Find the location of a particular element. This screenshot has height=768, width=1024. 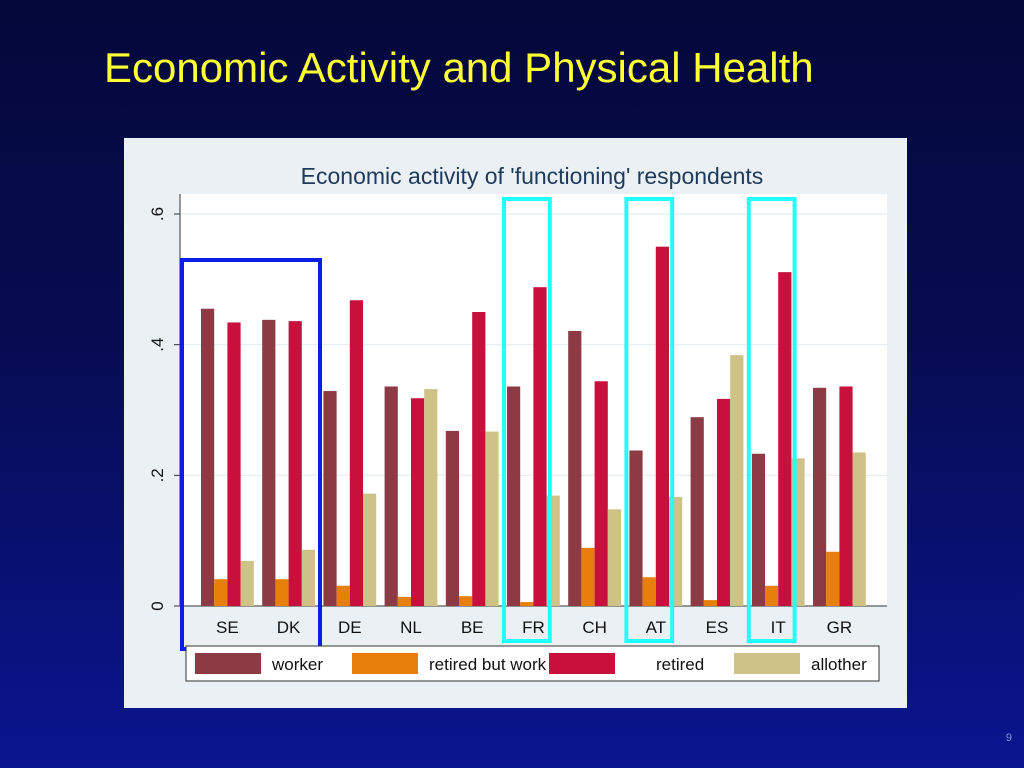

bar-gr-retired is located at coordinates (846, 496).